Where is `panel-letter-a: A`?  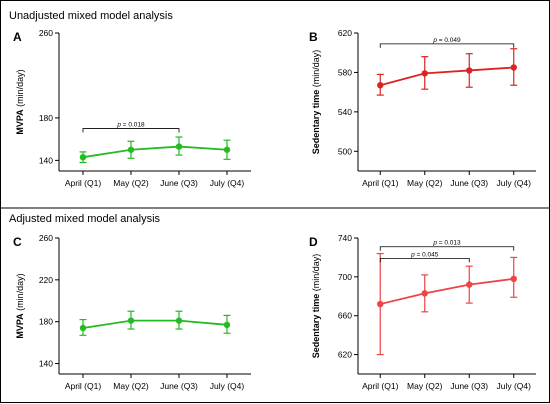
panel-letter-a: A is located at coordinates (17, 37).